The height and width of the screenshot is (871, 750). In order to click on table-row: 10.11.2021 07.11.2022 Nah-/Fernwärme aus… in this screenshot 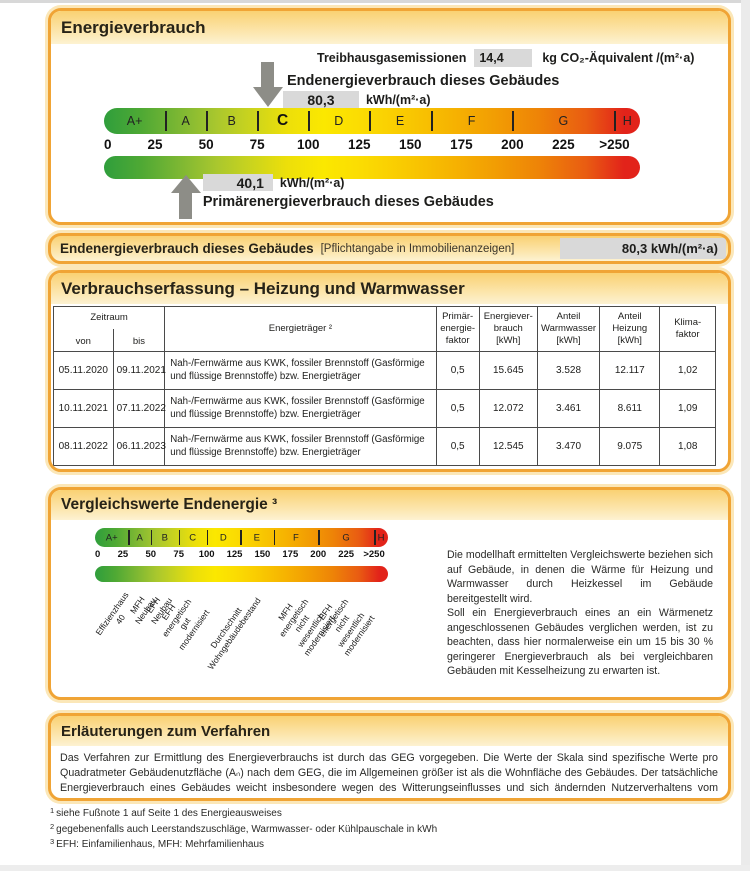, I will do `click(384, 408)`.